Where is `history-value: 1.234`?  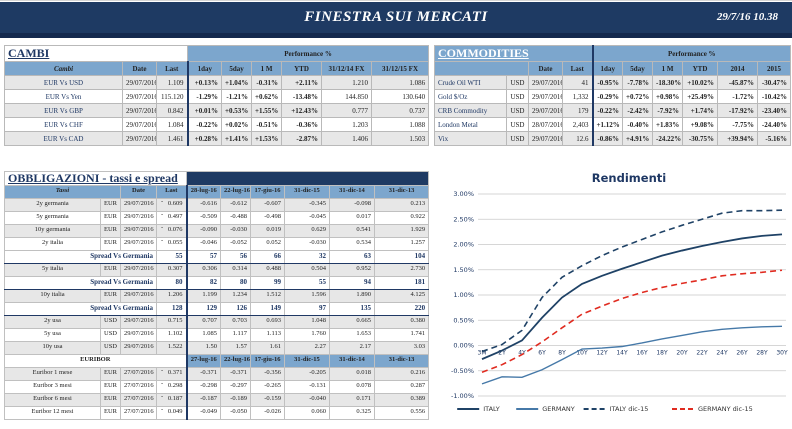 history-value: 1.234 is located at coordinates (235, 295).